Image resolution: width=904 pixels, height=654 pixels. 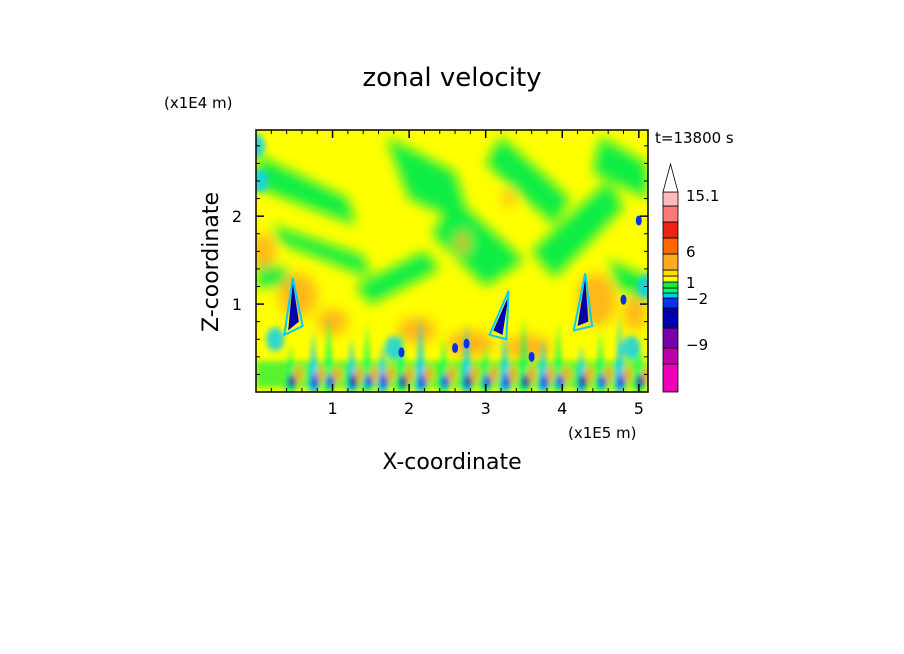 I want to click on colorbar-label: −2, so click(x=697, y=299).